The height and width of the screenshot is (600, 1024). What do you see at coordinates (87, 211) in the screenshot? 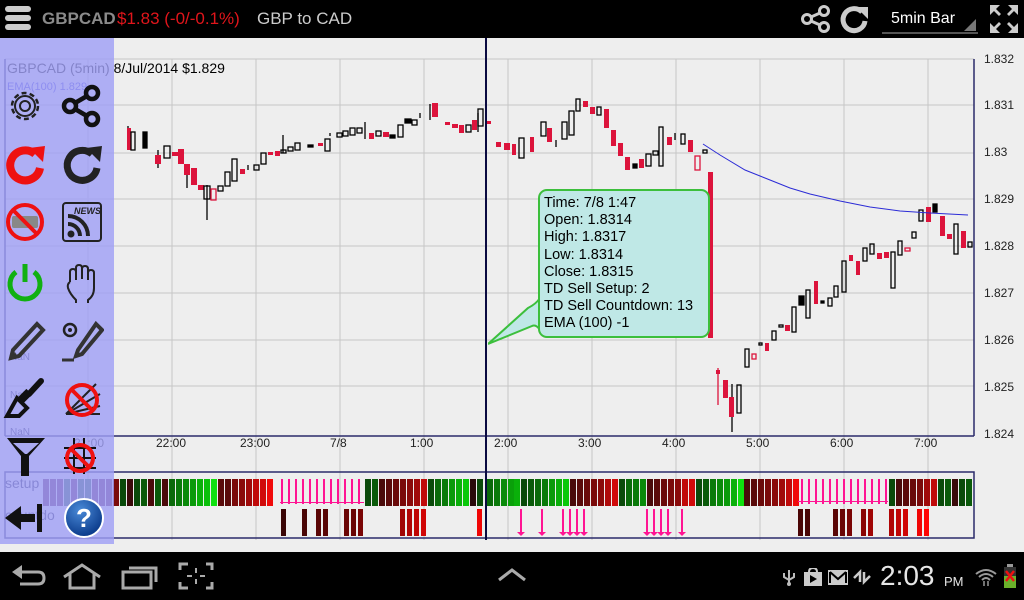
I see `svg-text: NEWS` at bounding box center [87, 211].